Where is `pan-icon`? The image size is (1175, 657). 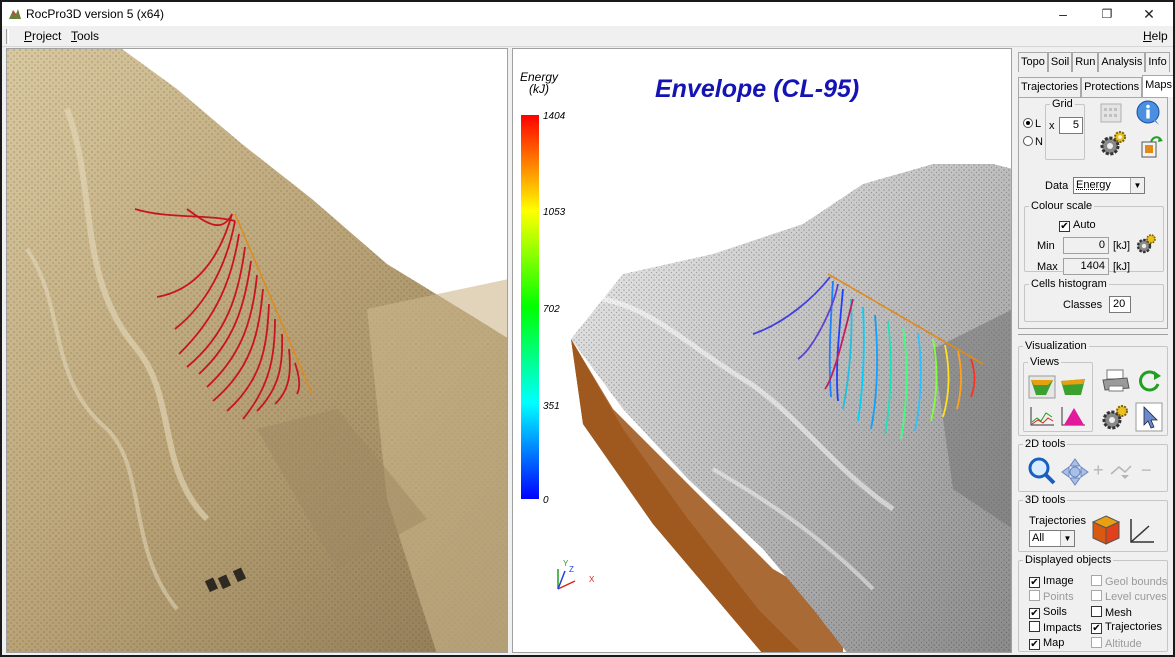
pan-icon is located at coordinates (1075, 472).